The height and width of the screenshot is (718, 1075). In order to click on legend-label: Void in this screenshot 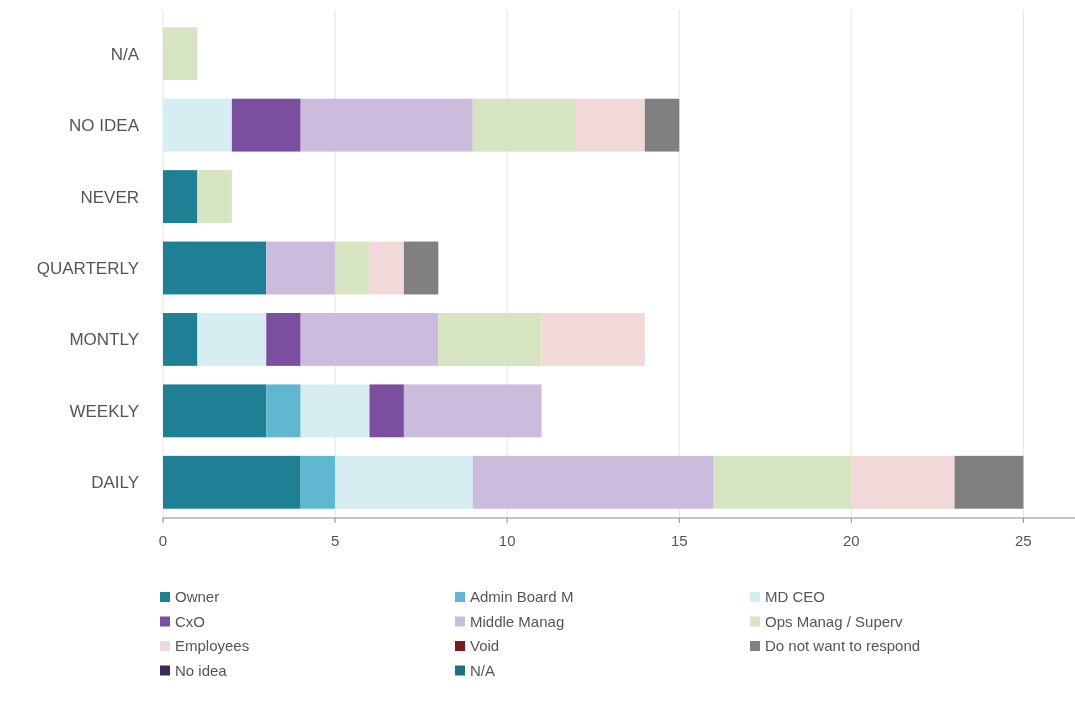, I will do `click(485, 645)`.